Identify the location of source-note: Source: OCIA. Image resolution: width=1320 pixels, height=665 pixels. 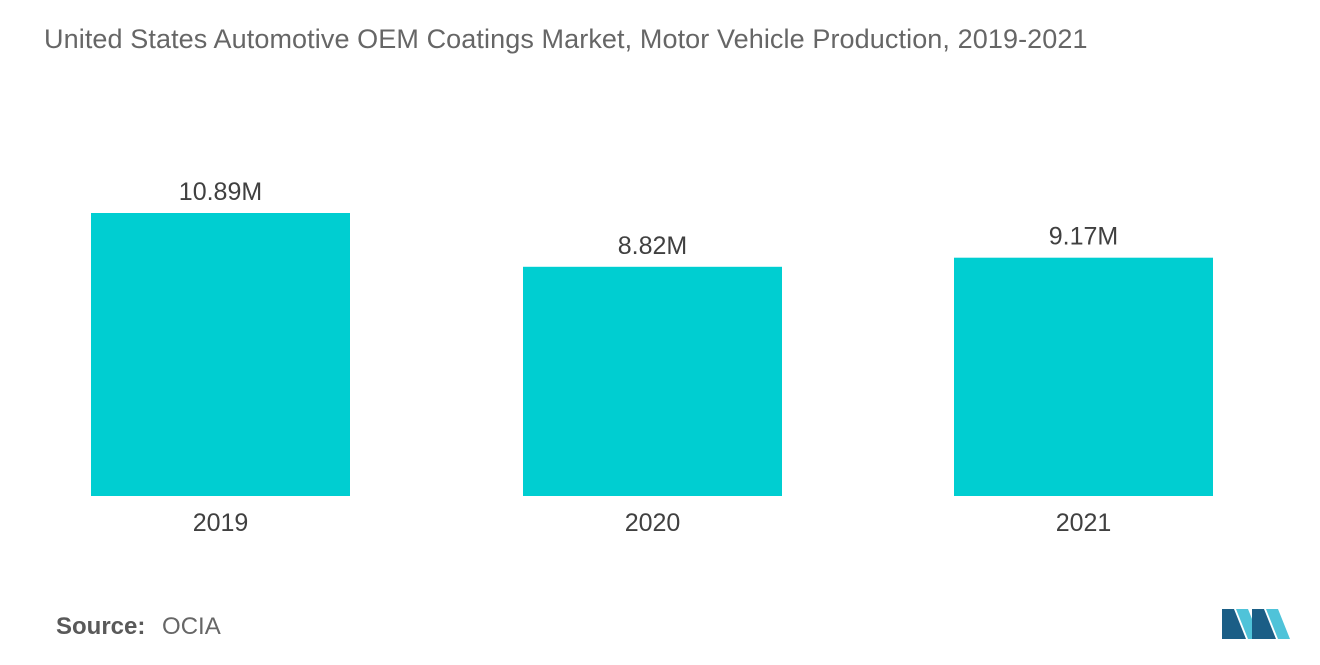
(138, 627).